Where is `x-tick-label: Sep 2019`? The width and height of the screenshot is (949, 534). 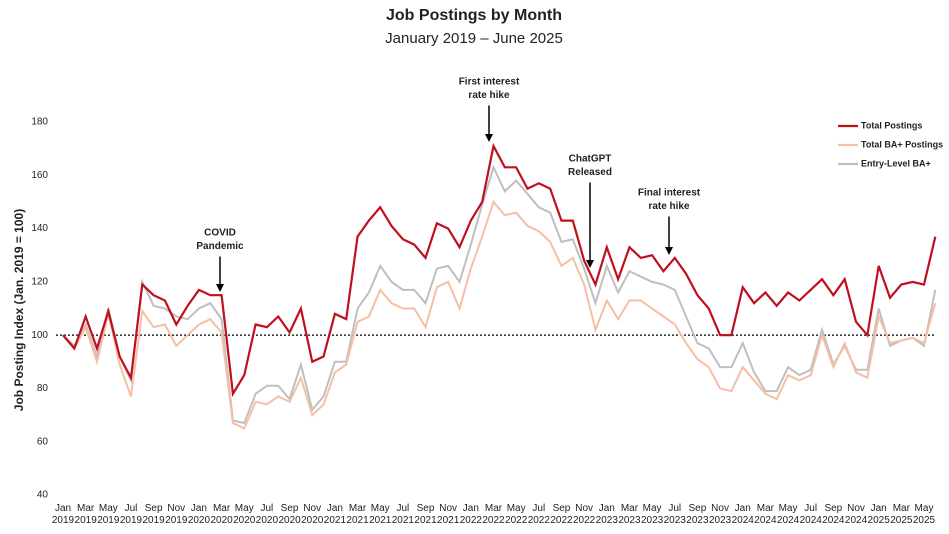 x-tick-label: Sep 2019 is located at coordinates (153, 514).